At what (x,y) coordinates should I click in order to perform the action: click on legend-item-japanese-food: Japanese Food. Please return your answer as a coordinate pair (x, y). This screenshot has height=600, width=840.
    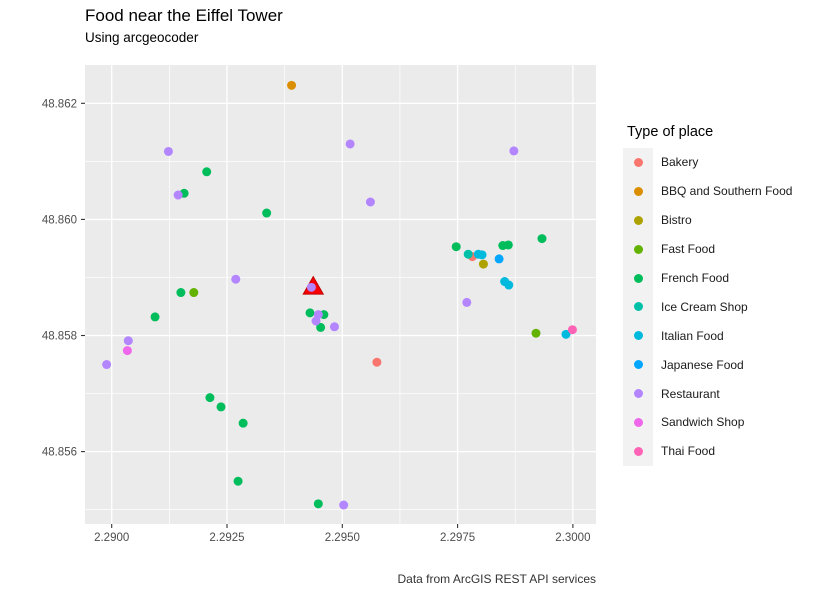
    Looking at the image, I should click on (707, 365).